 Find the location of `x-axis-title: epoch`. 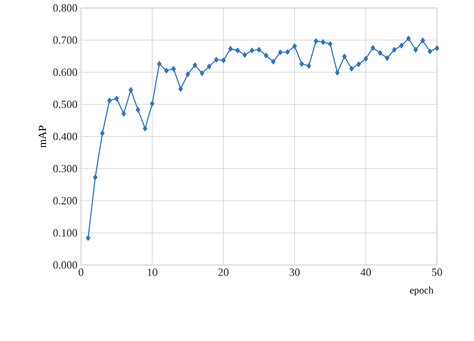

x-axis-title: epoch is located at coordinates (422, 291).